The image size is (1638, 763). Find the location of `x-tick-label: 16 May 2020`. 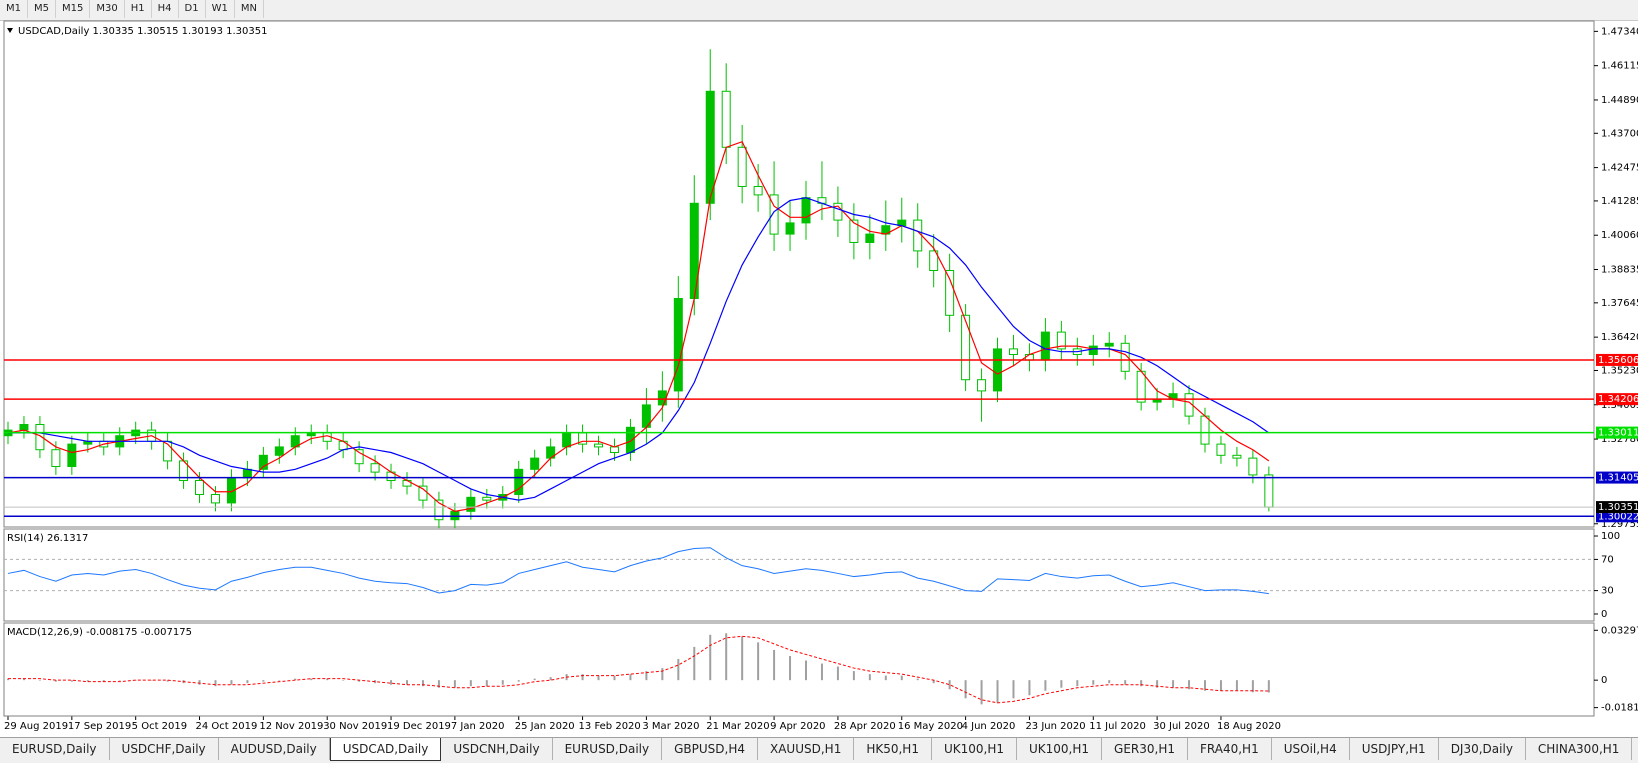

x-tick-label: 16 May 2020 is located at coordinates (930, 726).